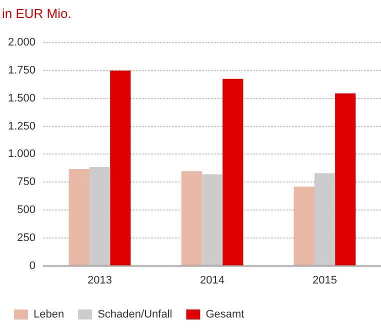 The image size is (381, 330). I want to click on x-tick-label: 2014, so click(212, 280).